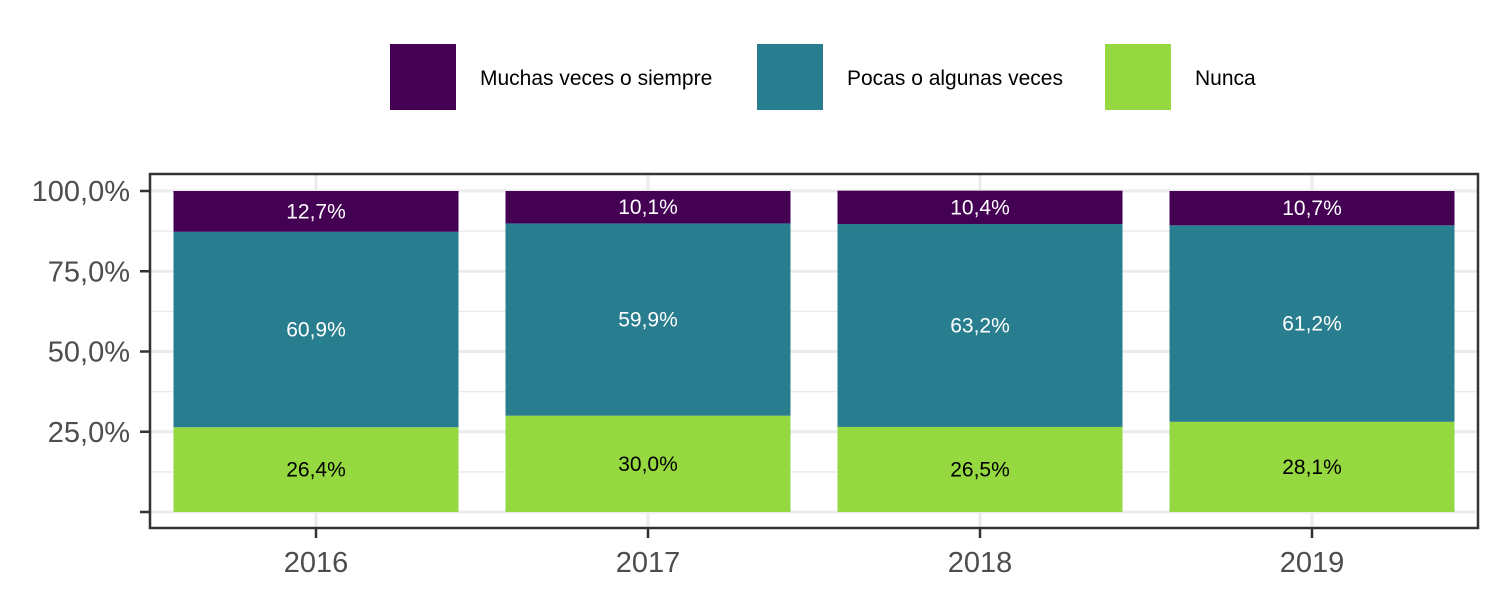  Describe the element at coordinates (89, 353) in the screenshot. I see `y-tick-label: 50,0%` at that location.